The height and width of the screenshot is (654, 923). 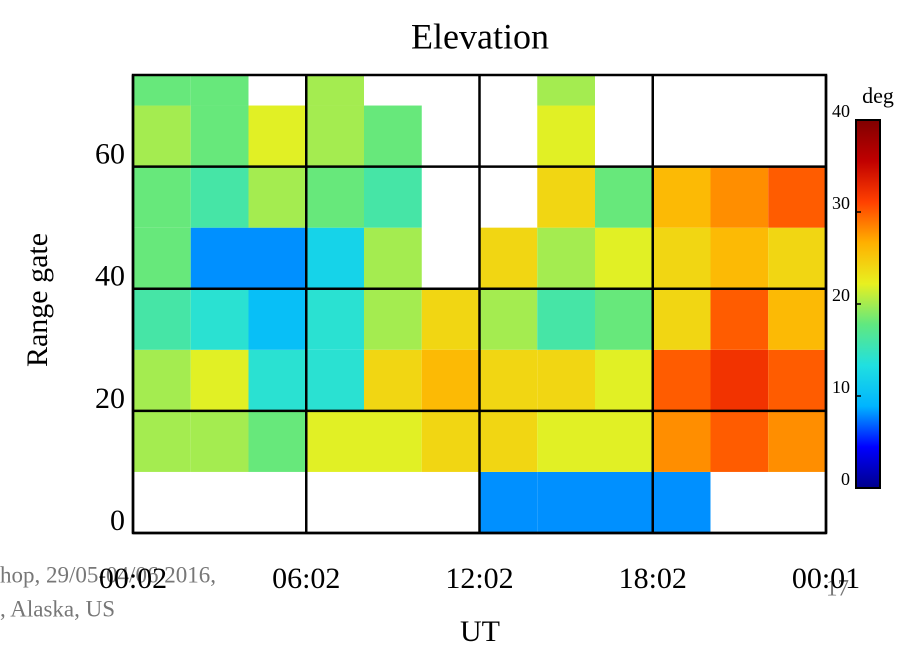 What do you see at coordinates (110, 153) in the screenshot?
I see `y-tick-label: 60` at bounding box center [110, 153].